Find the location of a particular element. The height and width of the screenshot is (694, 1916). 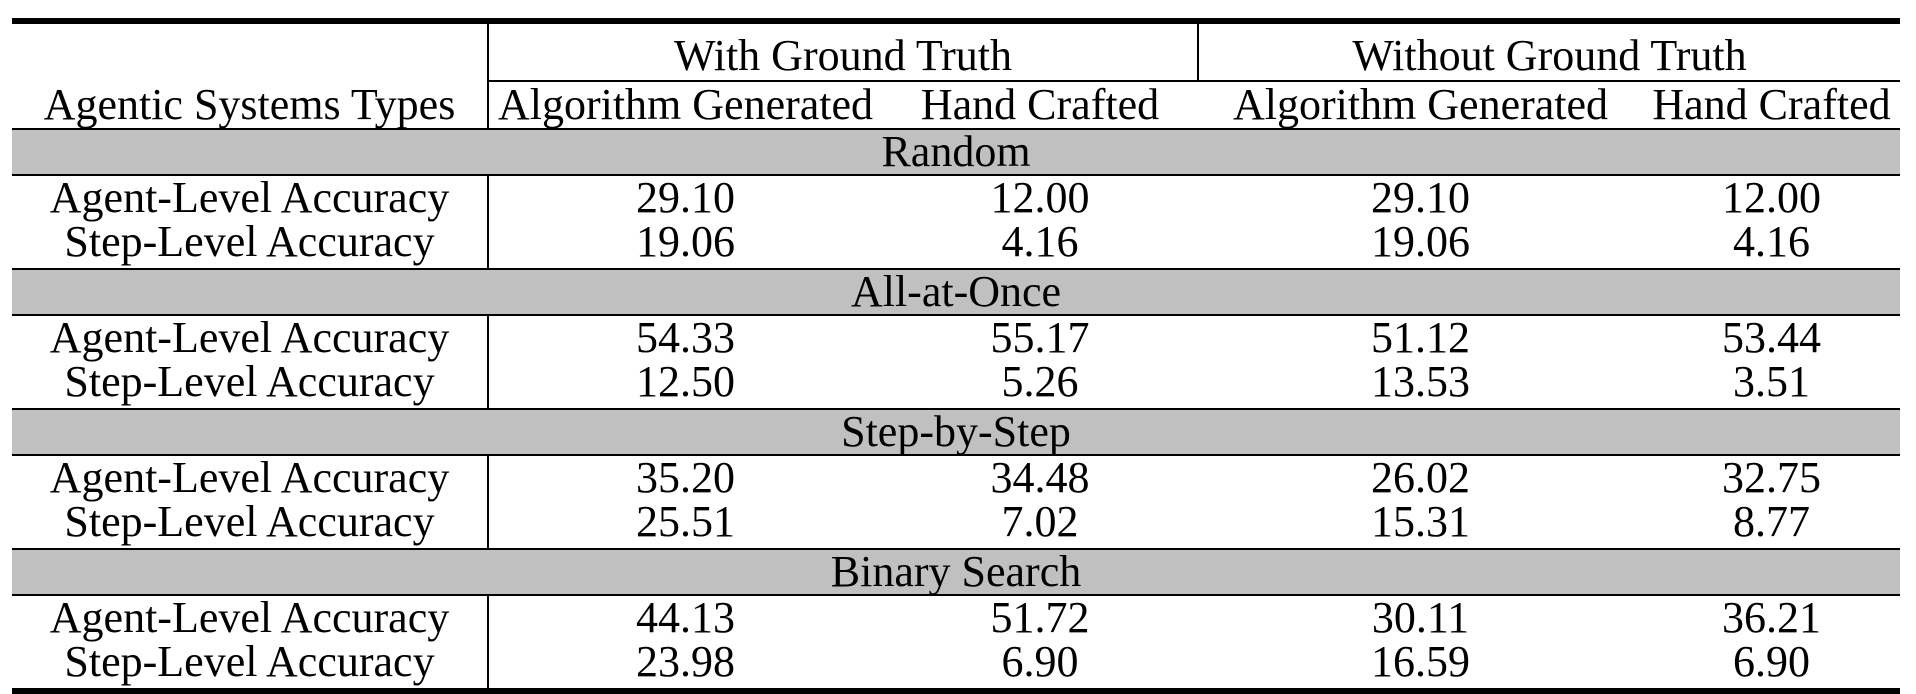

table-cell: 8.77 is located at coordinates (1771, 521).